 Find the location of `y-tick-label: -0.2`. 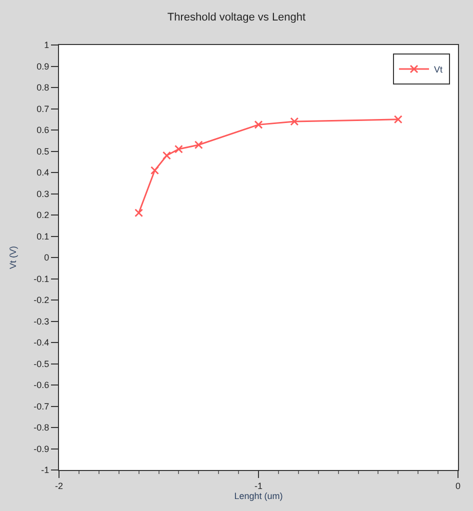

y-tick-label: -0.2 is located at coordinates (42, 300).